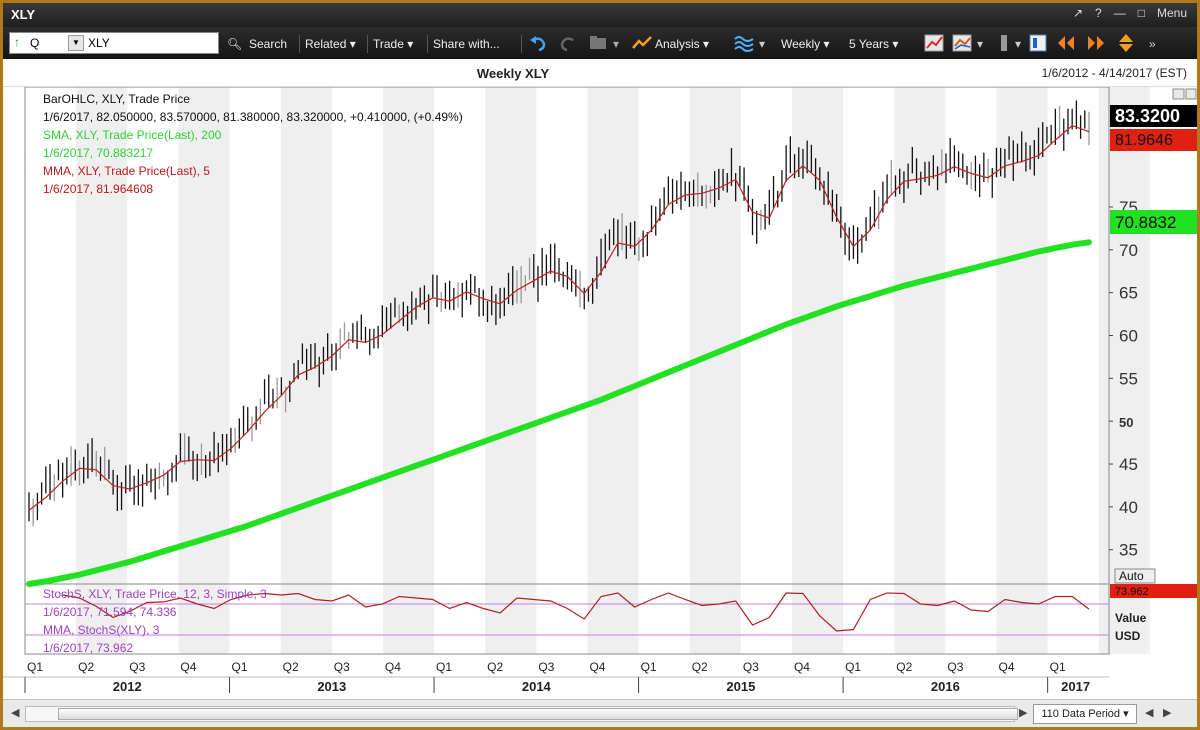 This screenshot has height=730, width=1200. I want to click on legend-line: 1/6/2017, 81.964608, so click(98, 189).